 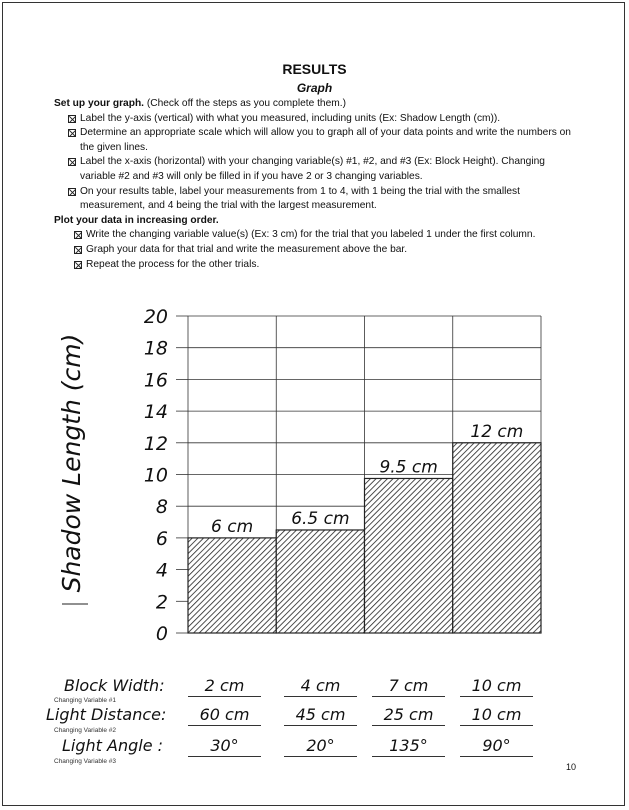 I want to click on y-tick-label: 8, so click(x=162, y=507).